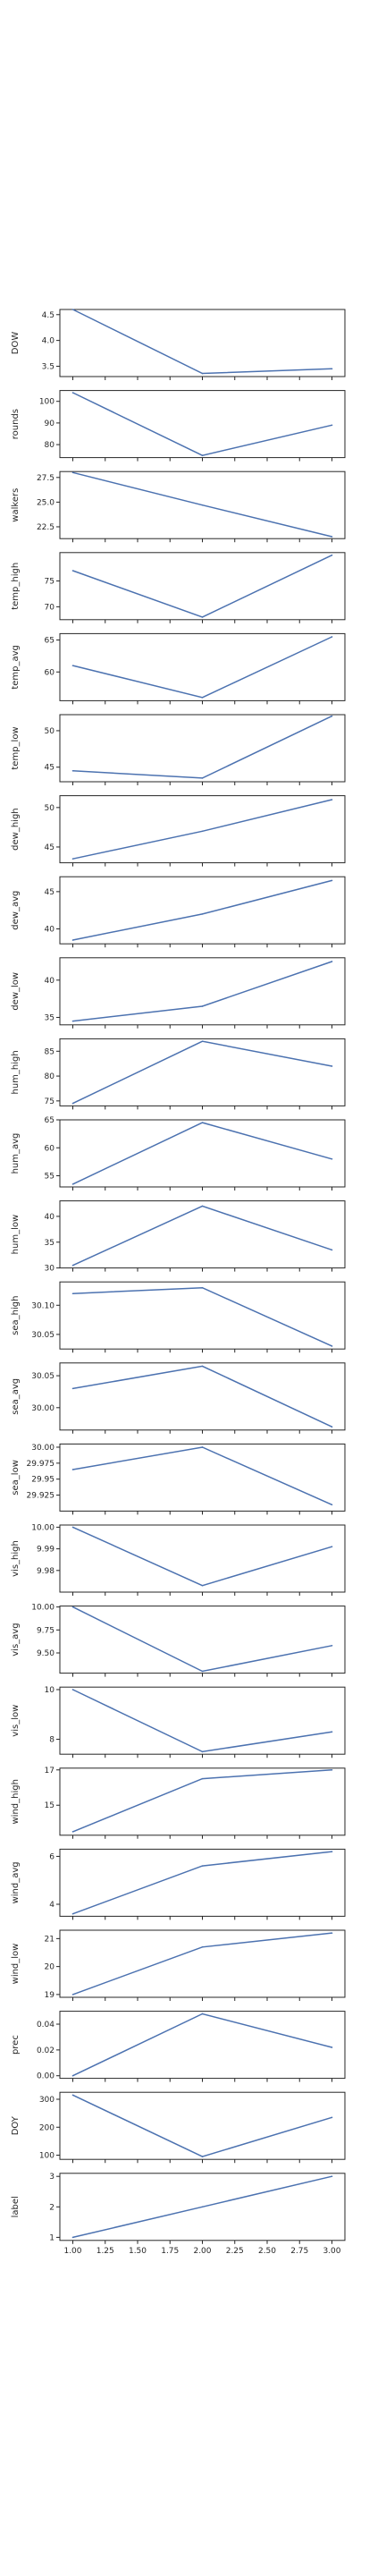 The image size is (386, 2576). I want to click on y-tick-label: 60, so click(50, 672).